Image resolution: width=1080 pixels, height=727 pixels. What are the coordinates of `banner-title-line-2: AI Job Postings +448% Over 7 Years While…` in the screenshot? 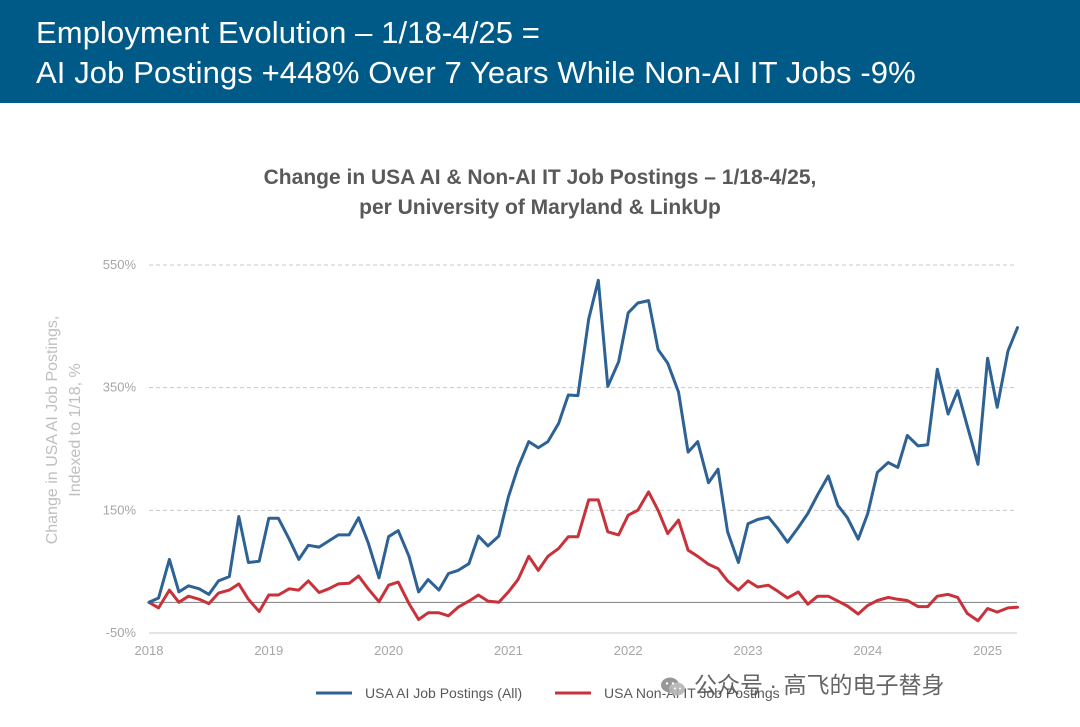 It's located at (476, 72).